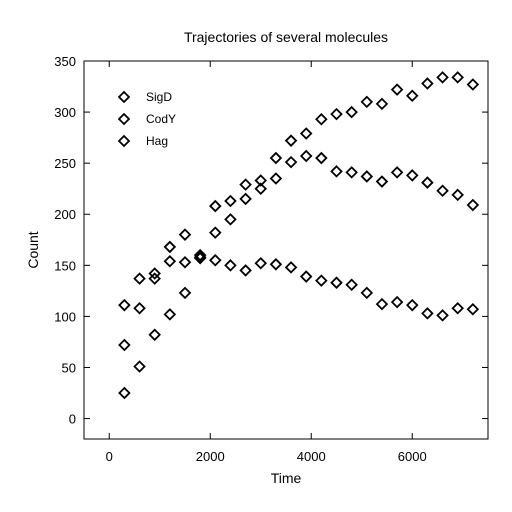  I want to click on y-tick-label: 0, so click(72, 419).